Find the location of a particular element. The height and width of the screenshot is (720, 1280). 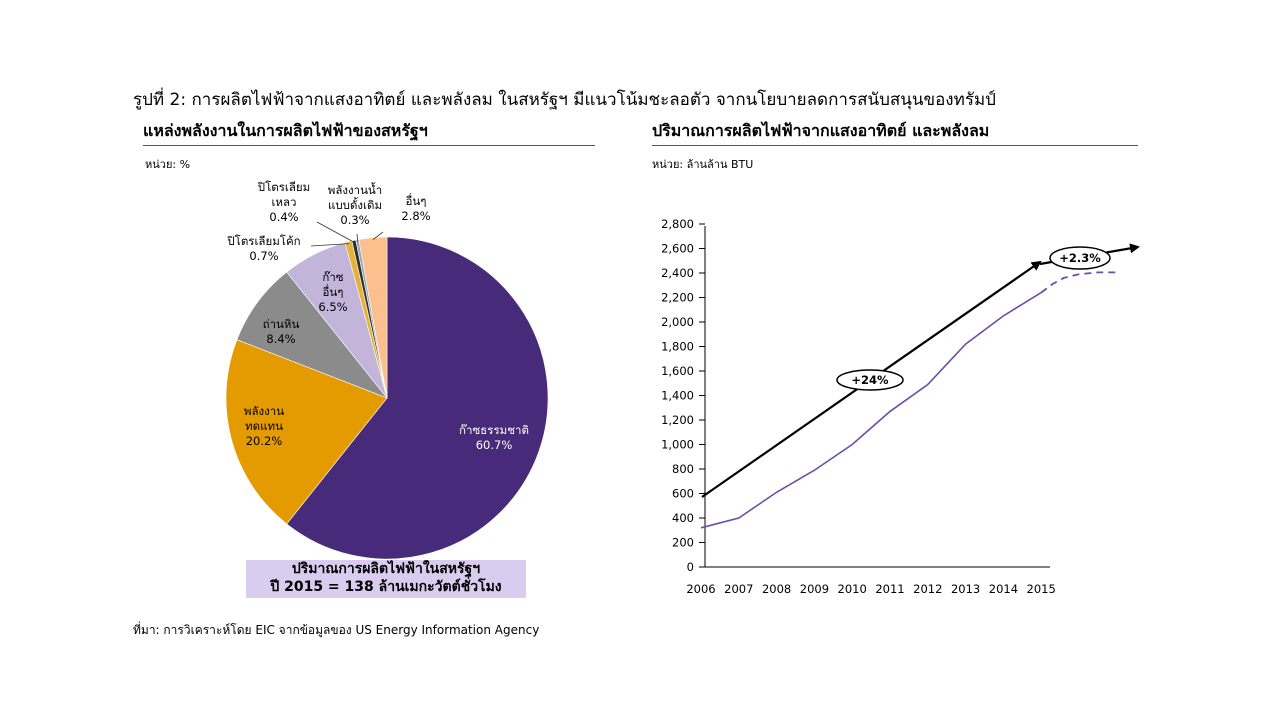

pie-label-2: ถ่านหิน8.4% is located at coordinates (281, 331).